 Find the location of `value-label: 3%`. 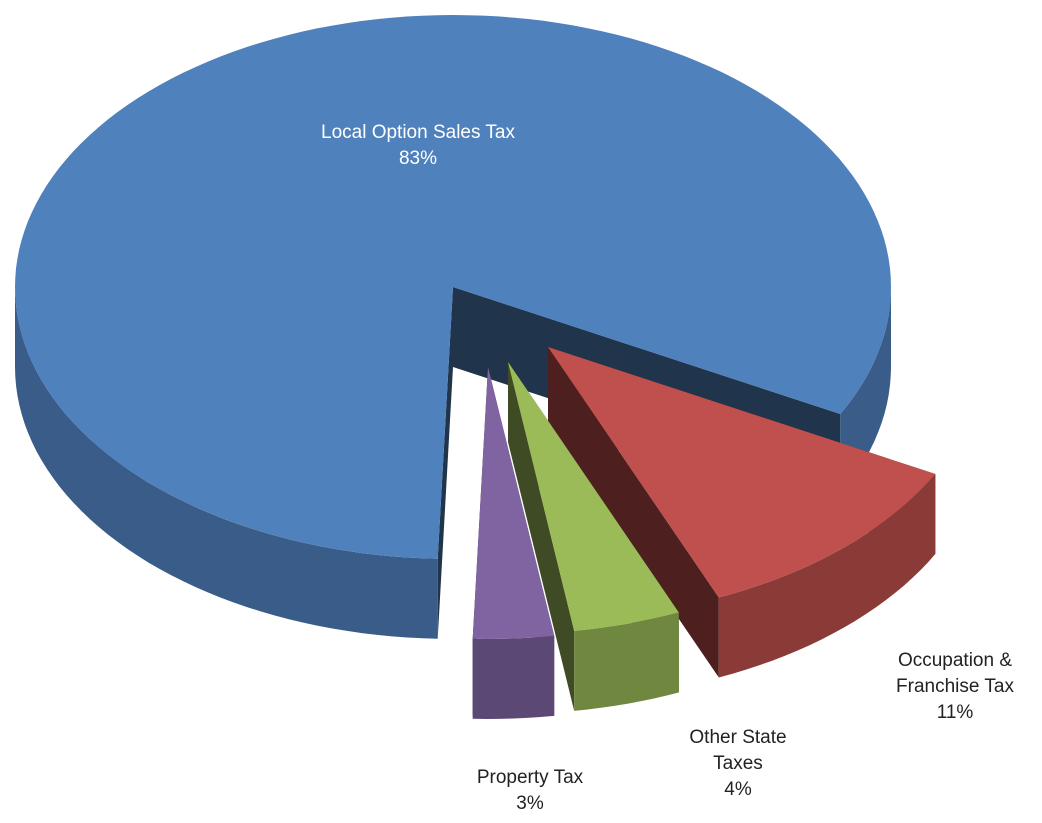

value-label: 3% is located at coordinates (530, 803).